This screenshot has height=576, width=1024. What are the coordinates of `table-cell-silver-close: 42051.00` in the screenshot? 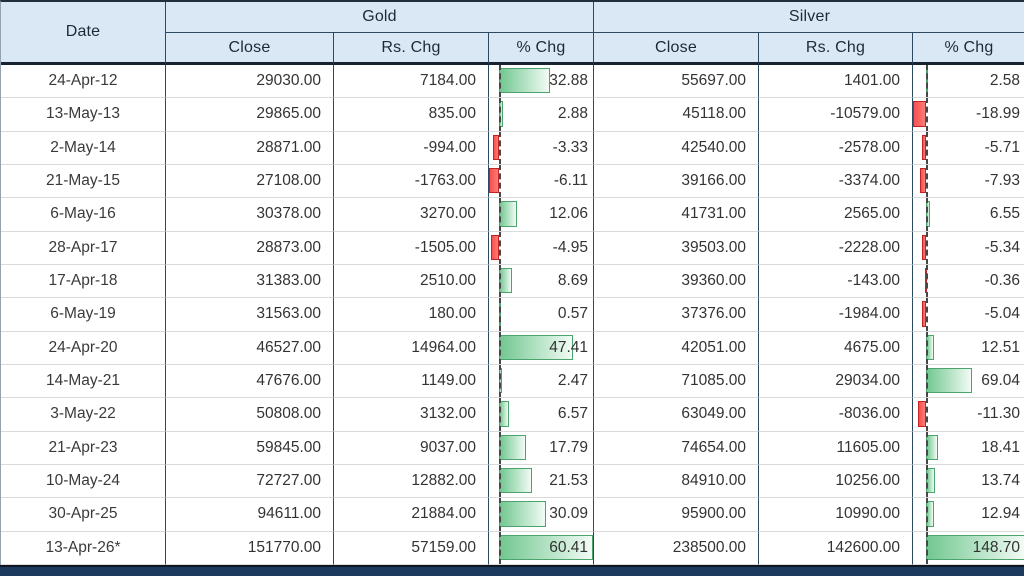 It's located at (676, 348).